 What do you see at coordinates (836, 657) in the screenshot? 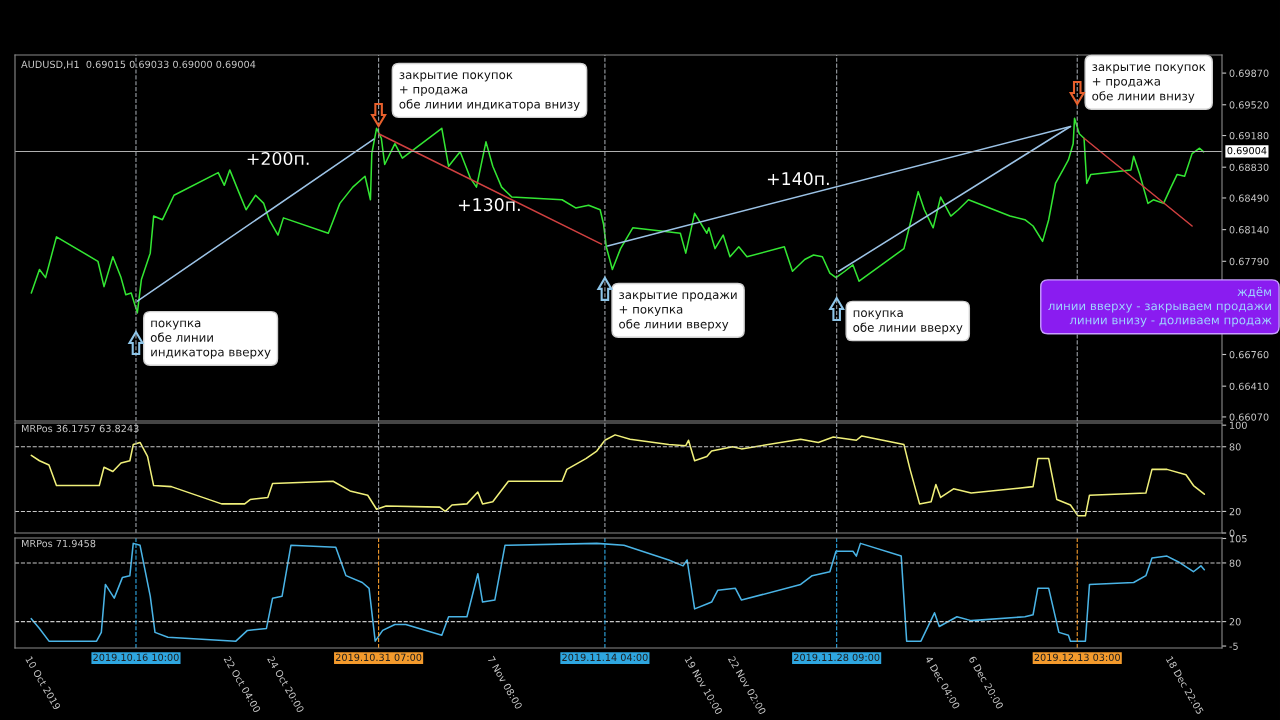
I see `ref-line-label: 2019.11.28 09:00` at bounding box center [836, 657].